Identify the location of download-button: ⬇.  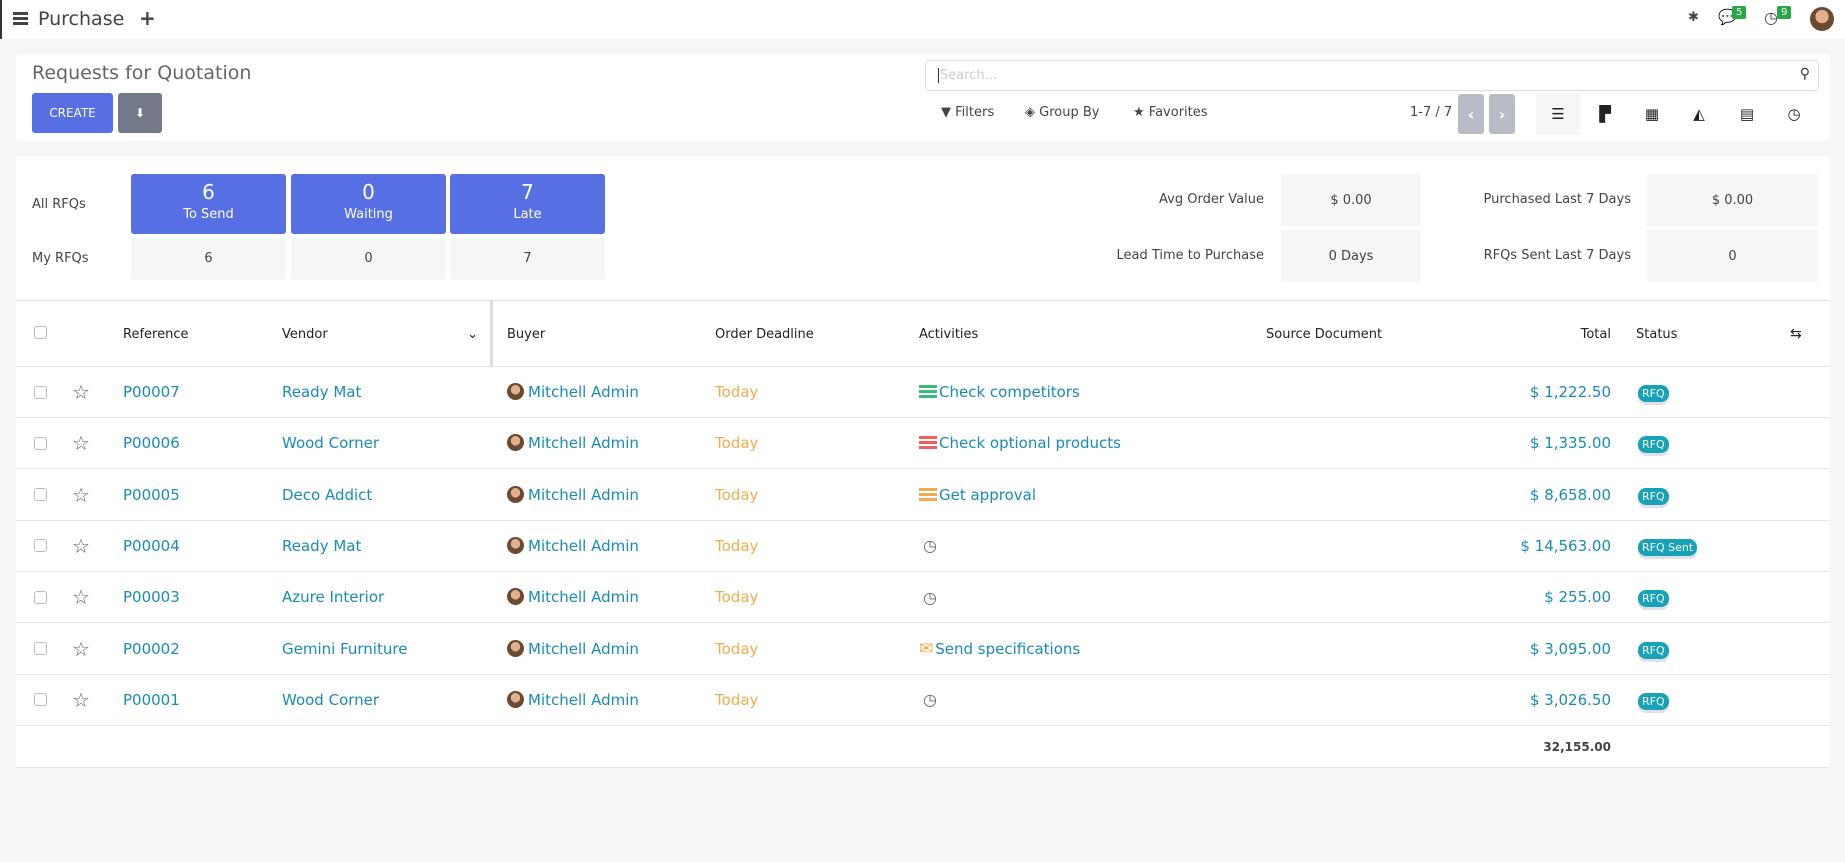
(140, 113).